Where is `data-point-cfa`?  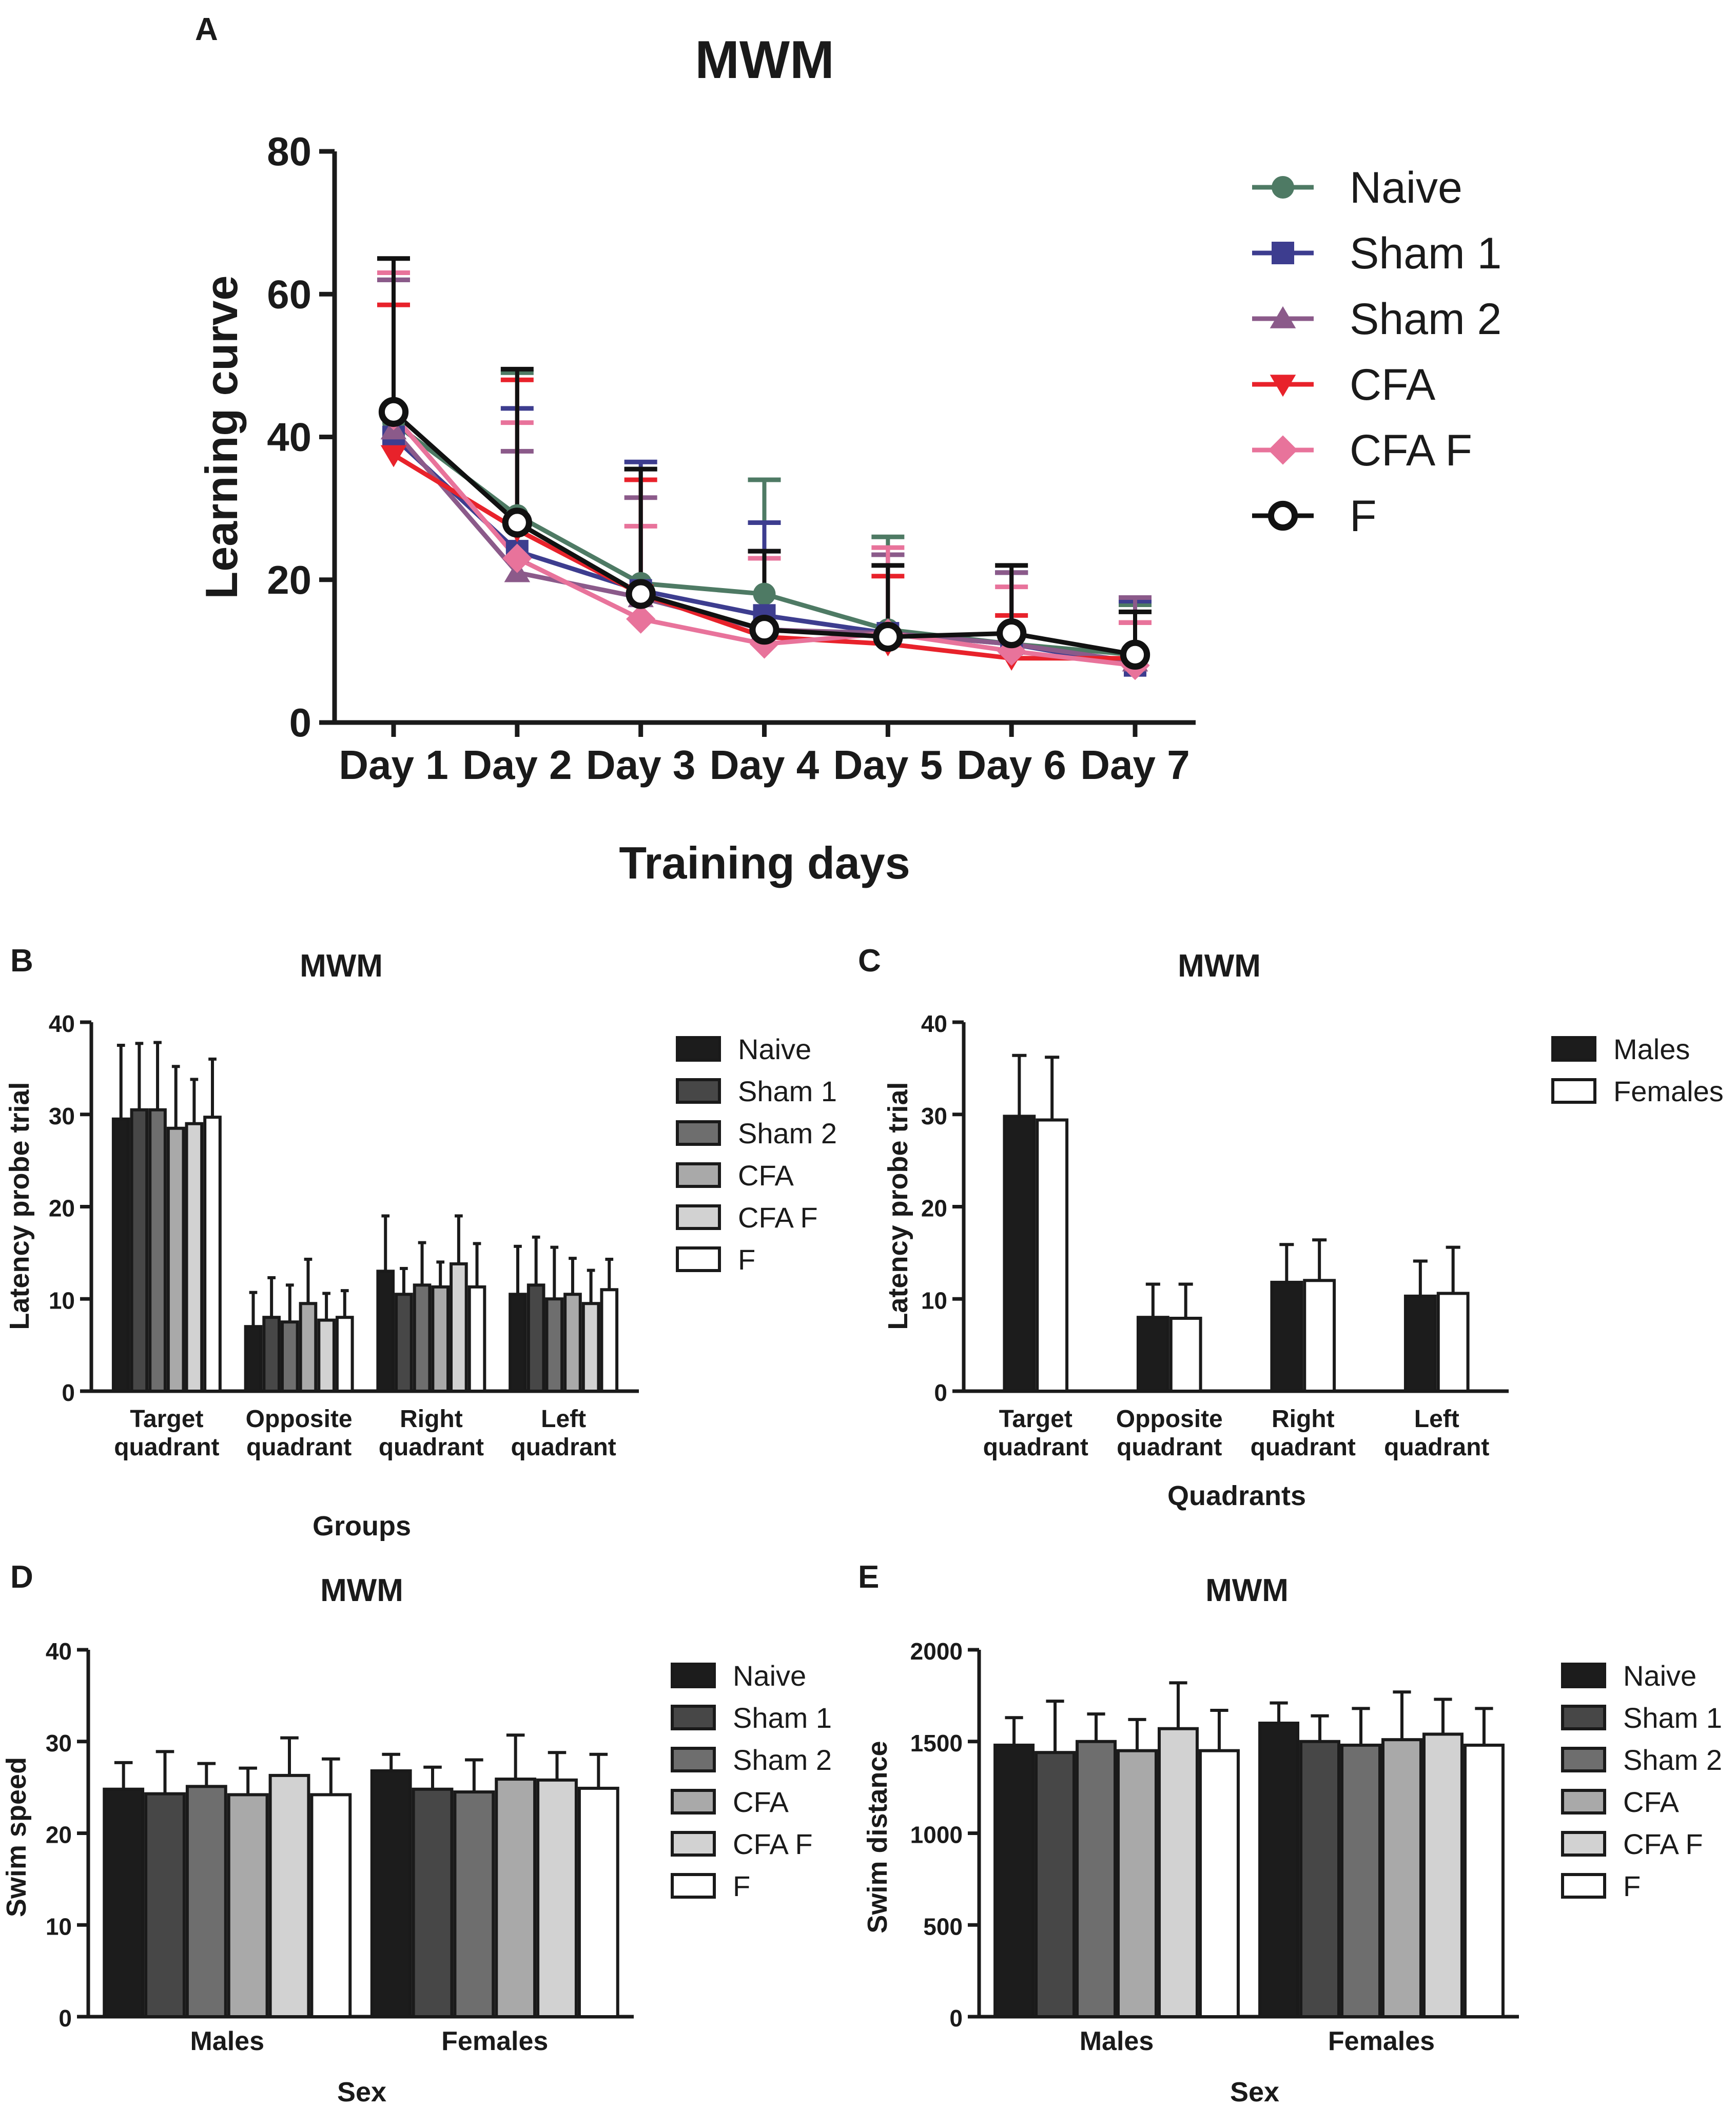
data-point-cfa is located at coordinates (393, 456).